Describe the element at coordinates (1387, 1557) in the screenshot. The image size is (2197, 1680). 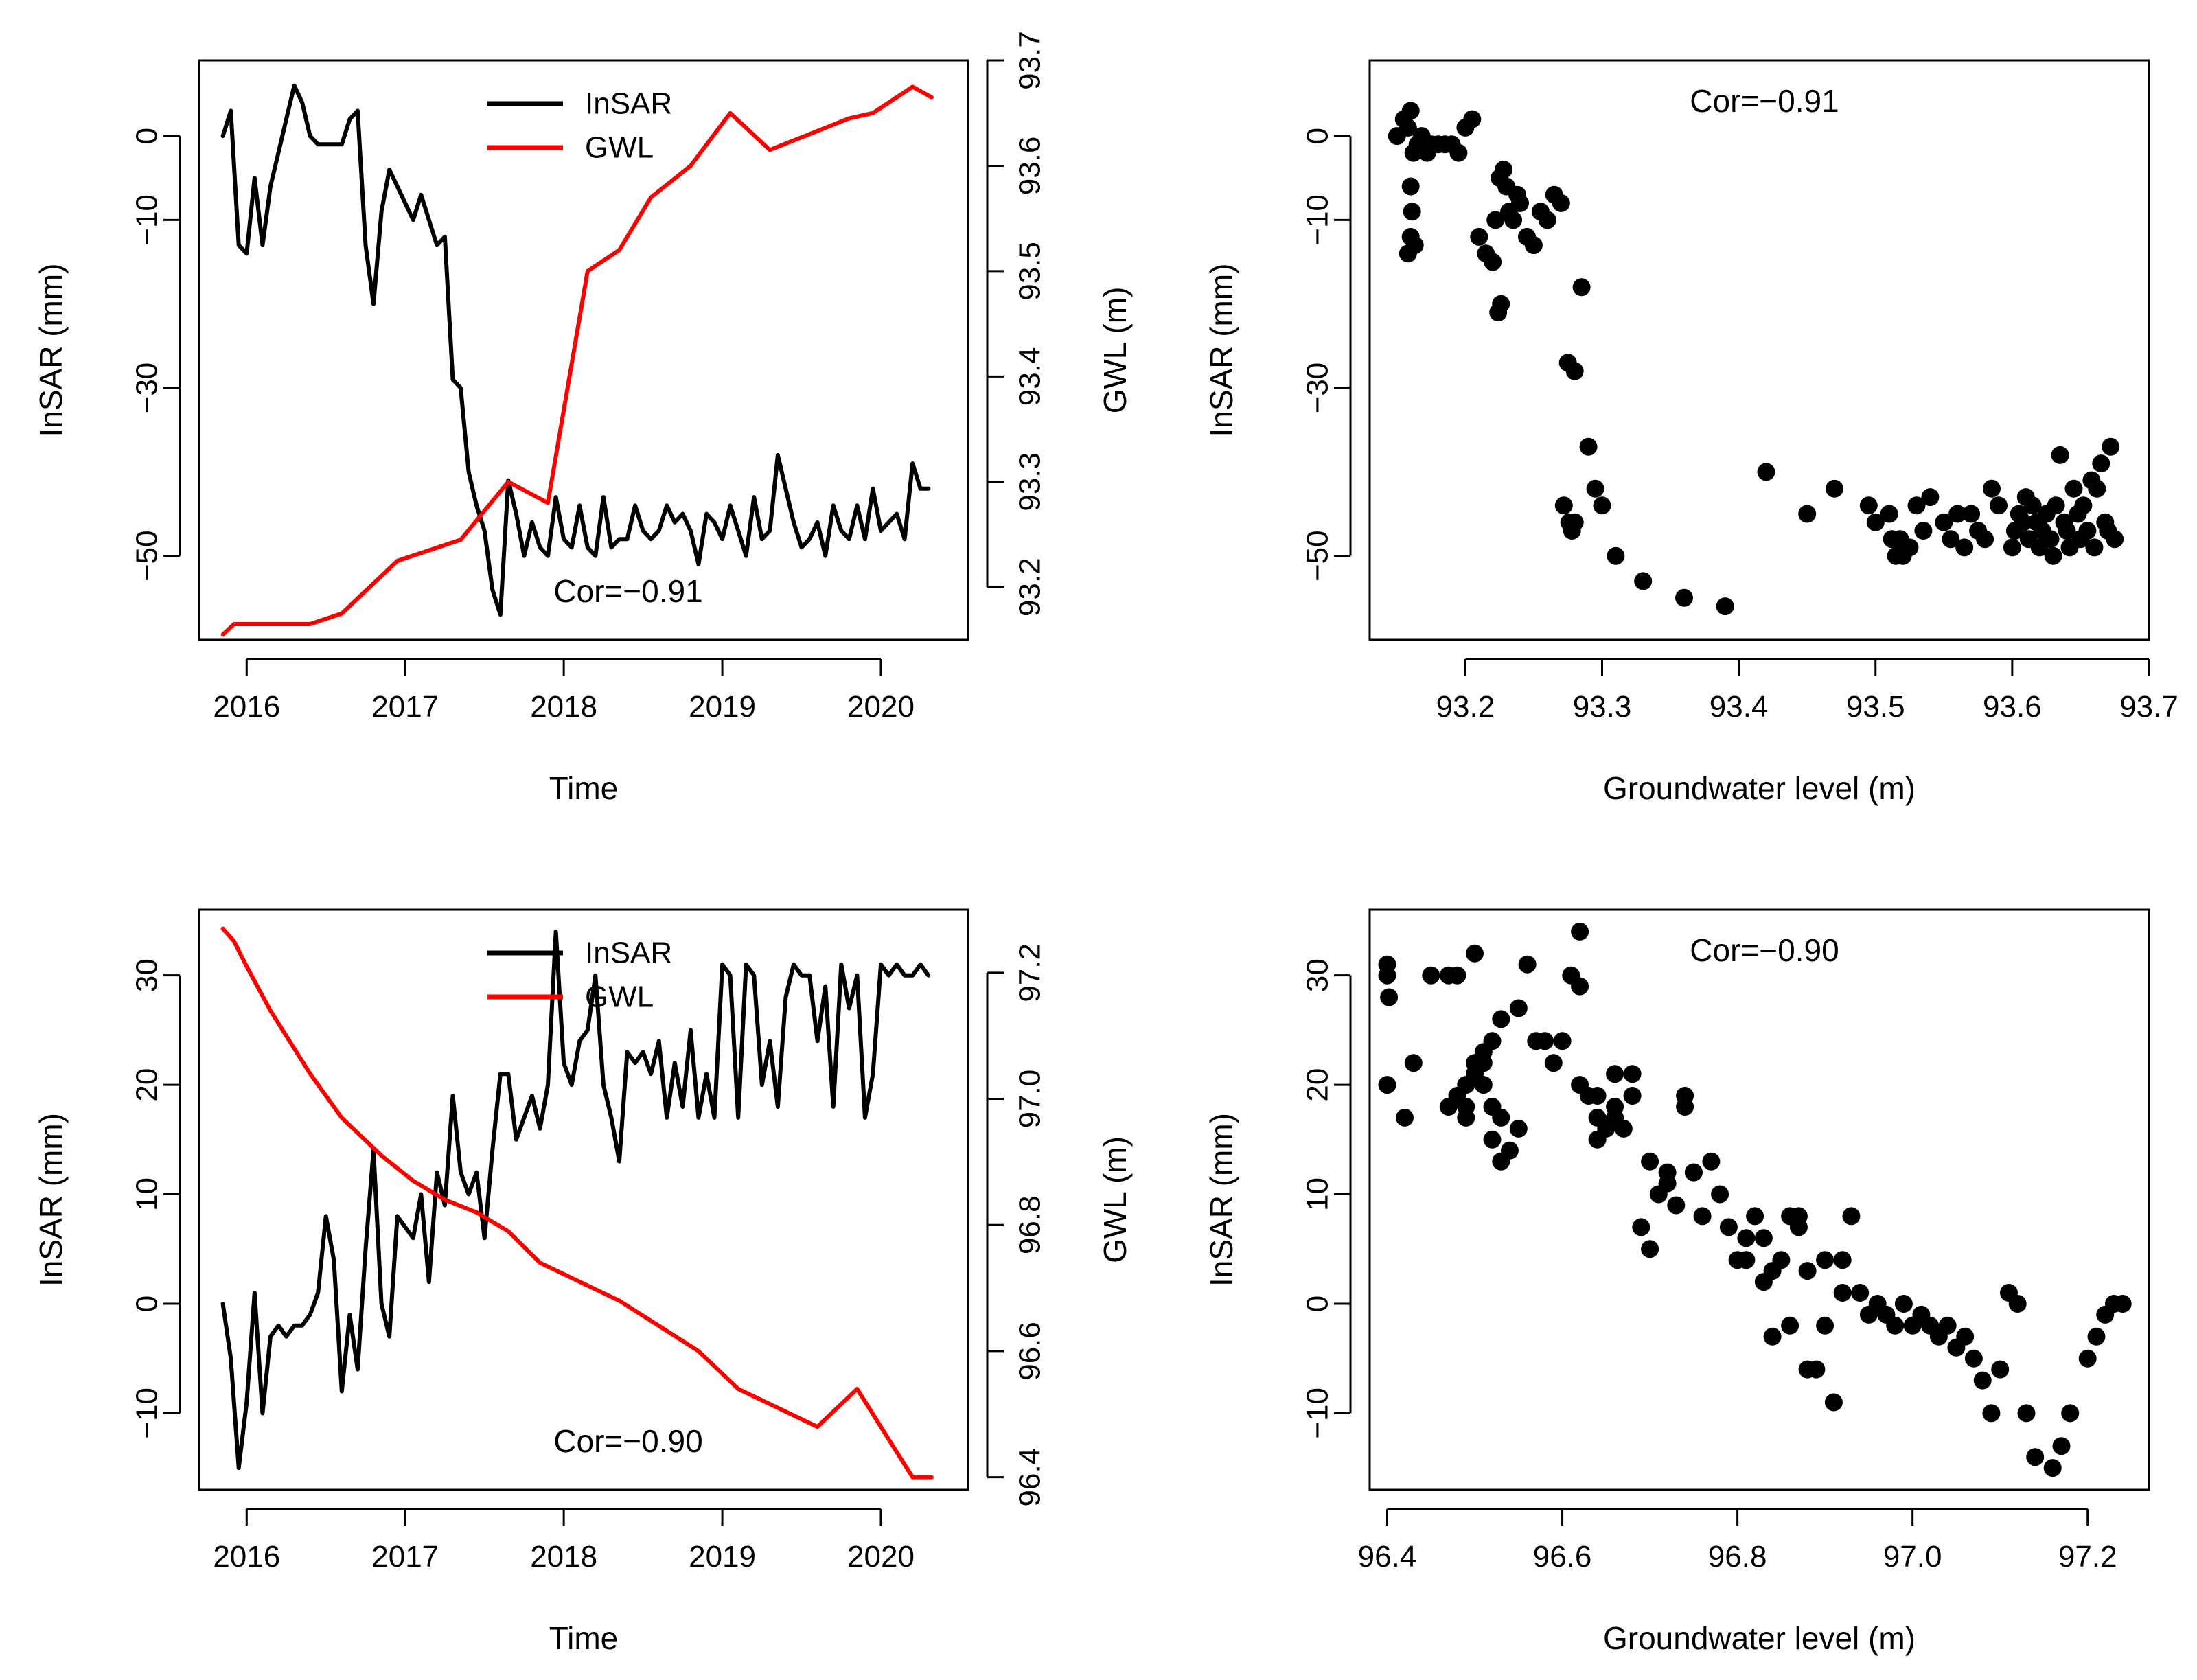
I see `x-tick-label: 96.4` at that location.